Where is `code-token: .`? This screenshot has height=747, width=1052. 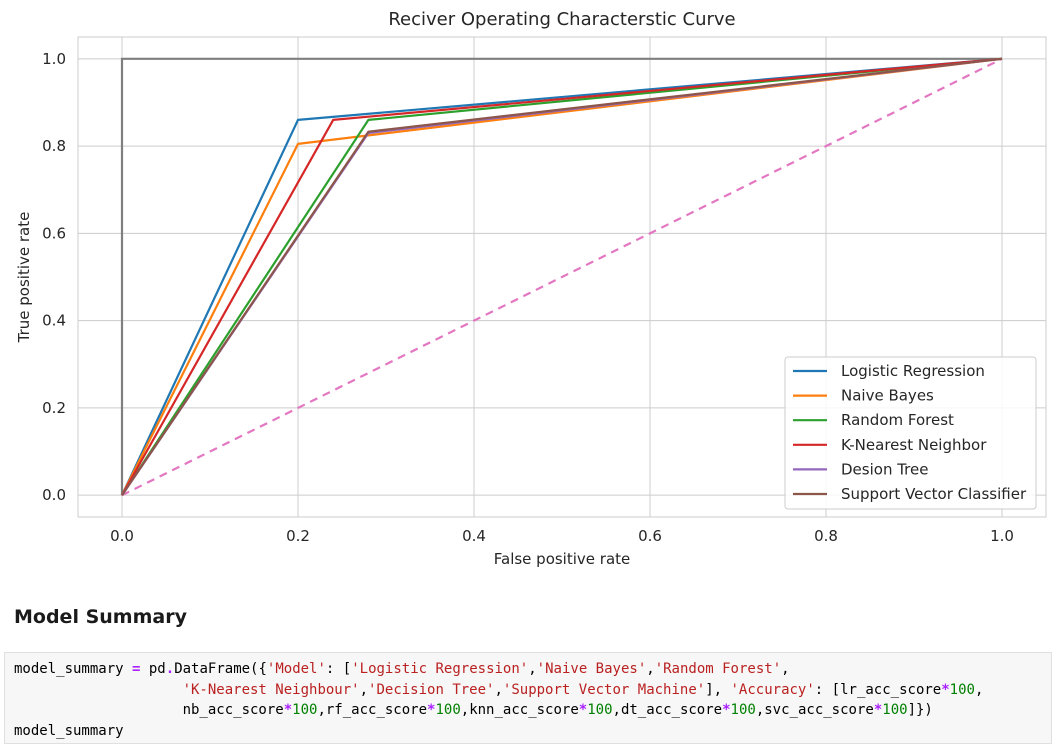 code-token: . is located at coordinates (170, 669).